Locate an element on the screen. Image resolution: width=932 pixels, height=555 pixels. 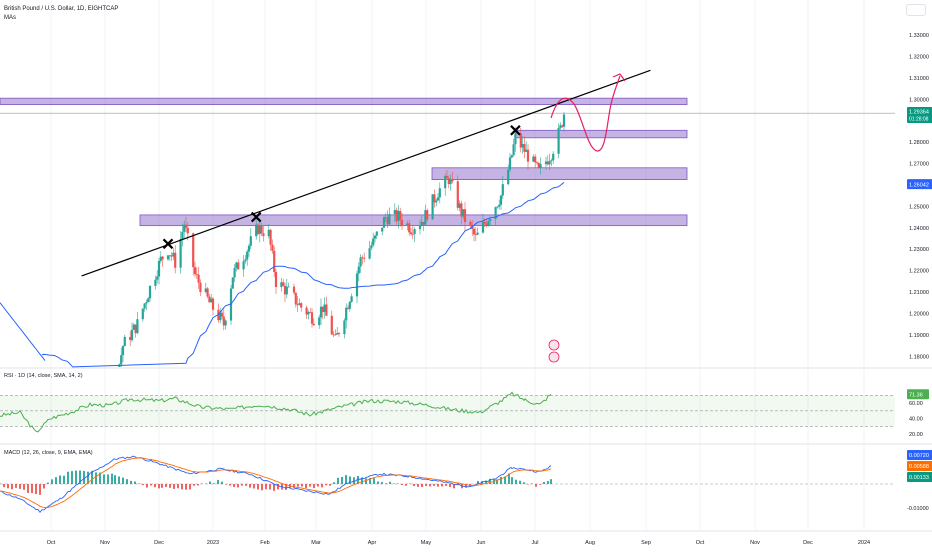
price-tick-label: 1.33000 is located at coordinates (919, 36).